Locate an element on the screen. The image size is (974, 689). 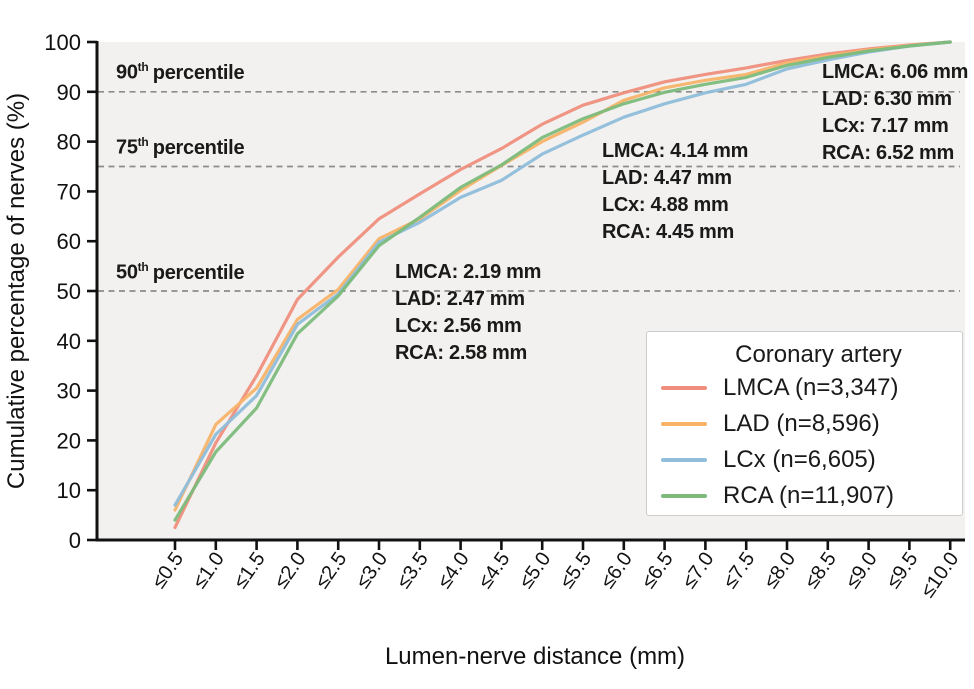
percentile-50-number: 50 is located at coordinates (127, 272).